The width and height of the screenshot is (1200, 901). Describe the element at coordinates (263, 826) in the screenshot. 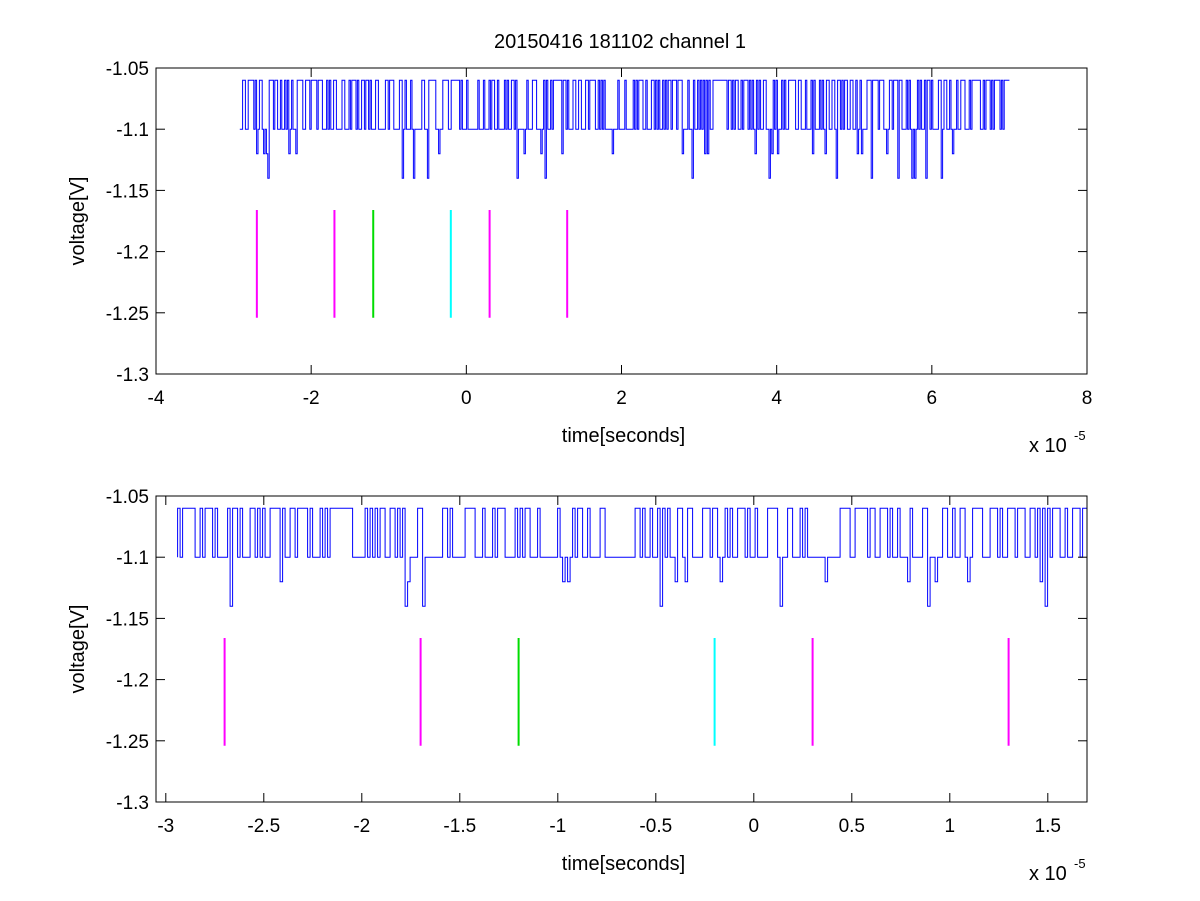

I see `x-tick-label: -2.5` at that location.